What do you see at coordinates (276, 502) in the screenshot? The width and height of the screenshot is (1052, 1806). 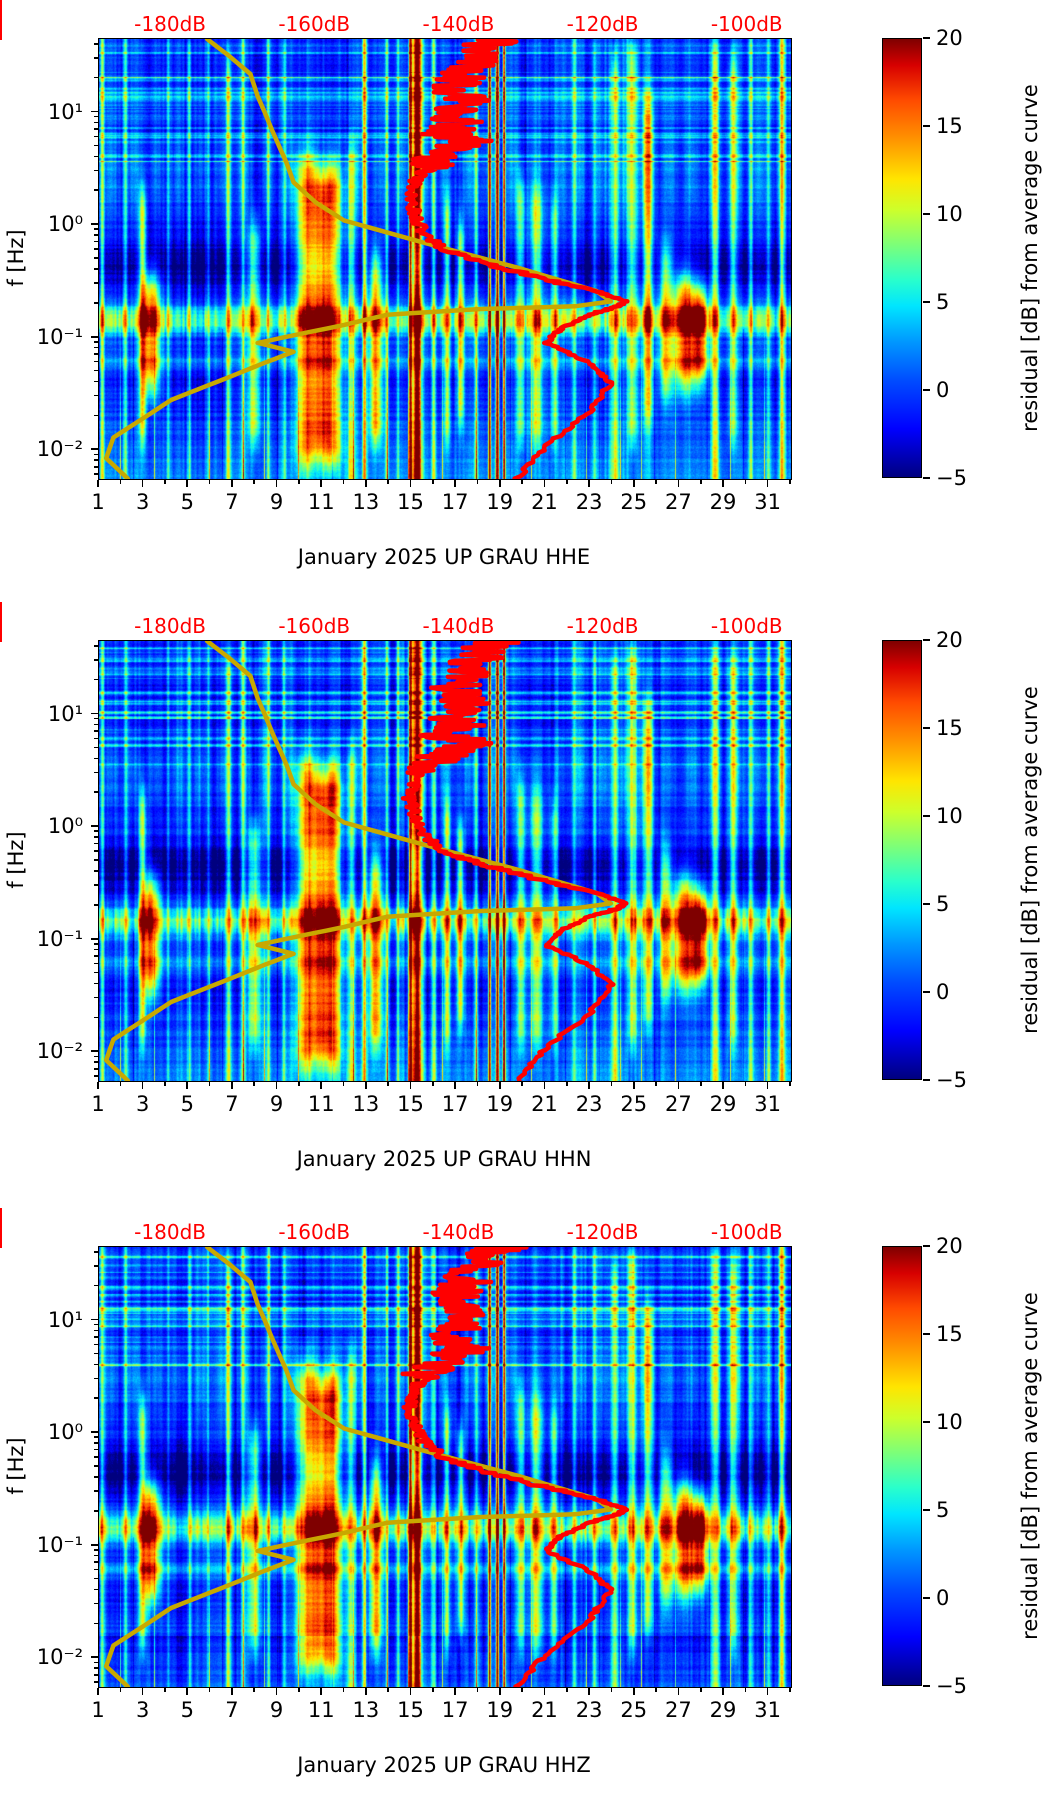 I see `xaxis-tick-label: 9` at bounding box center [276, 502].